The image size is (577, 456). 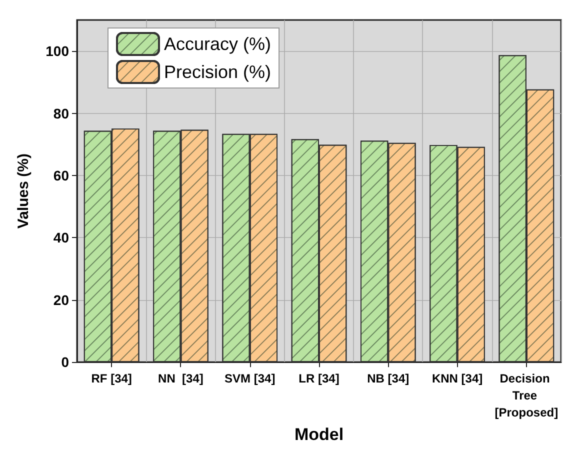 What do you see at coordinates (65, 362) in the screenshot?
I see `y-tick-label: 0` at bounding box center [65, 362].